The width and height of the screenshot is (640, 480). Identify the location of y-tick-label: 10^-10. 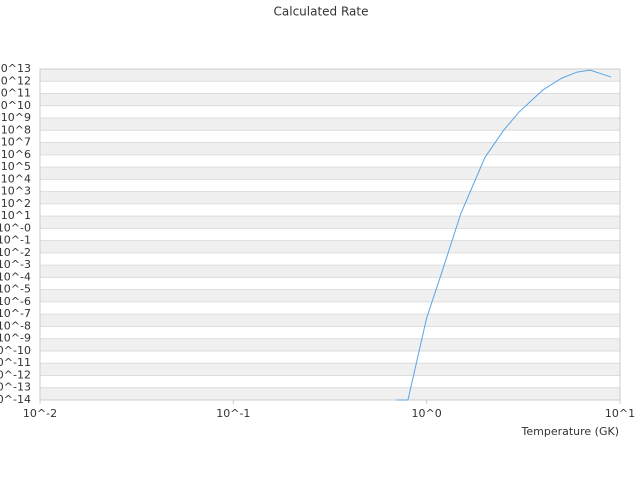
(15, 350).